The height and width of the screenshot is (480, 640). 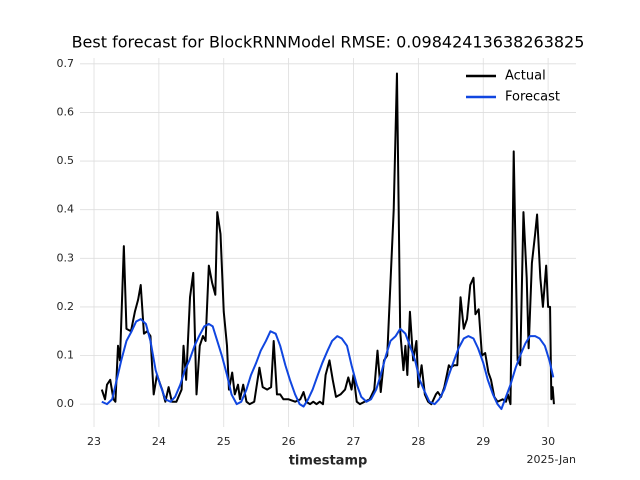 I want to click on y-tick-label: 0.4, so click(x=66, y=209).